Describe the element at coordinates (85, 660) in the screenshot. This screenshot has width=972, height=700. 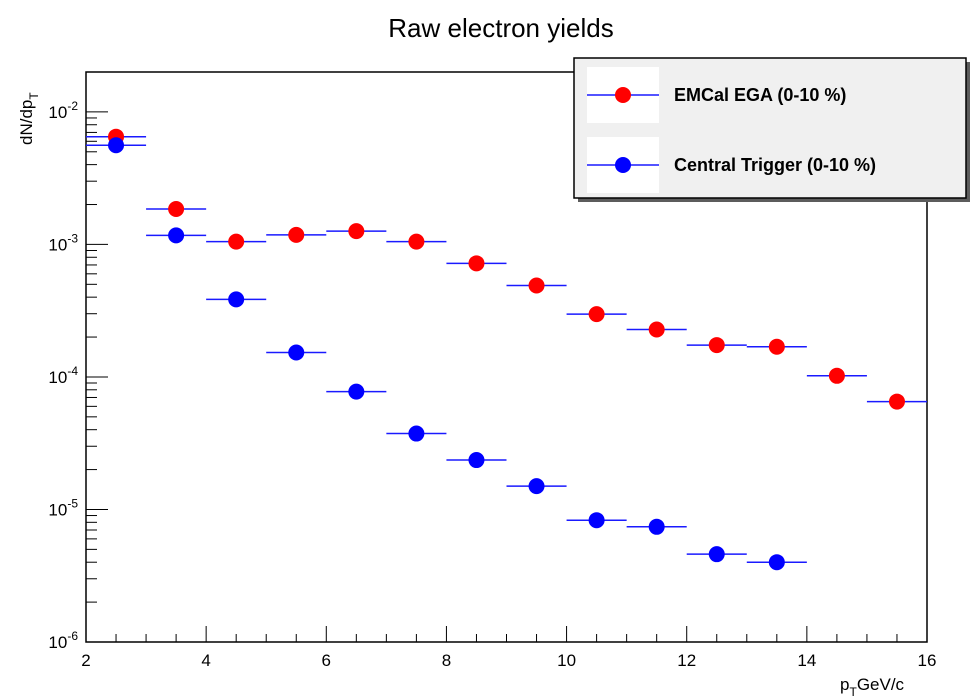
I see `x-tick-label: 2` at that location.